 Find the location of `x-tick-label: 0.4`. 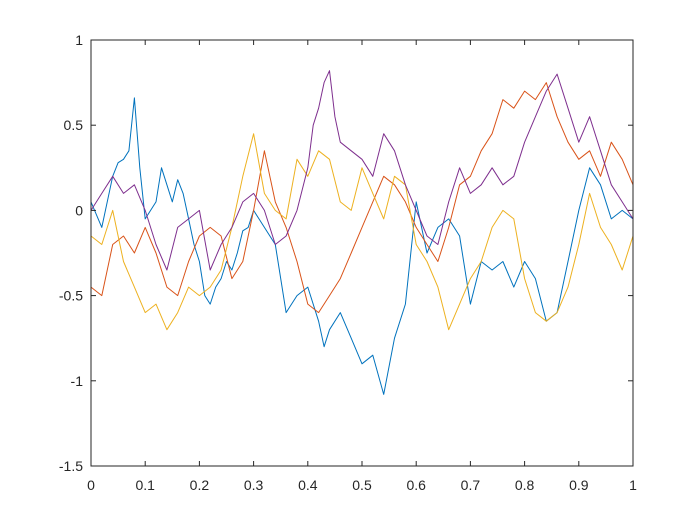

x-tick-label: 0.4 is located at coordinates (308, 485).